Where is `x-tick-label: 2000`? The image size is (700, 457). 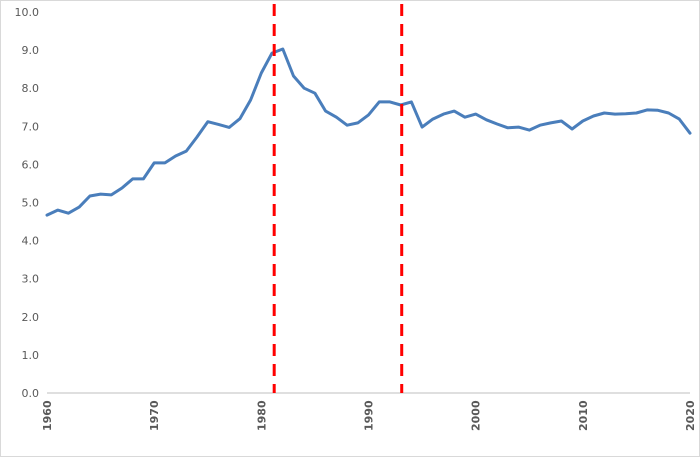
x-tick-label: 2000 is located at coordinates (476, 415).